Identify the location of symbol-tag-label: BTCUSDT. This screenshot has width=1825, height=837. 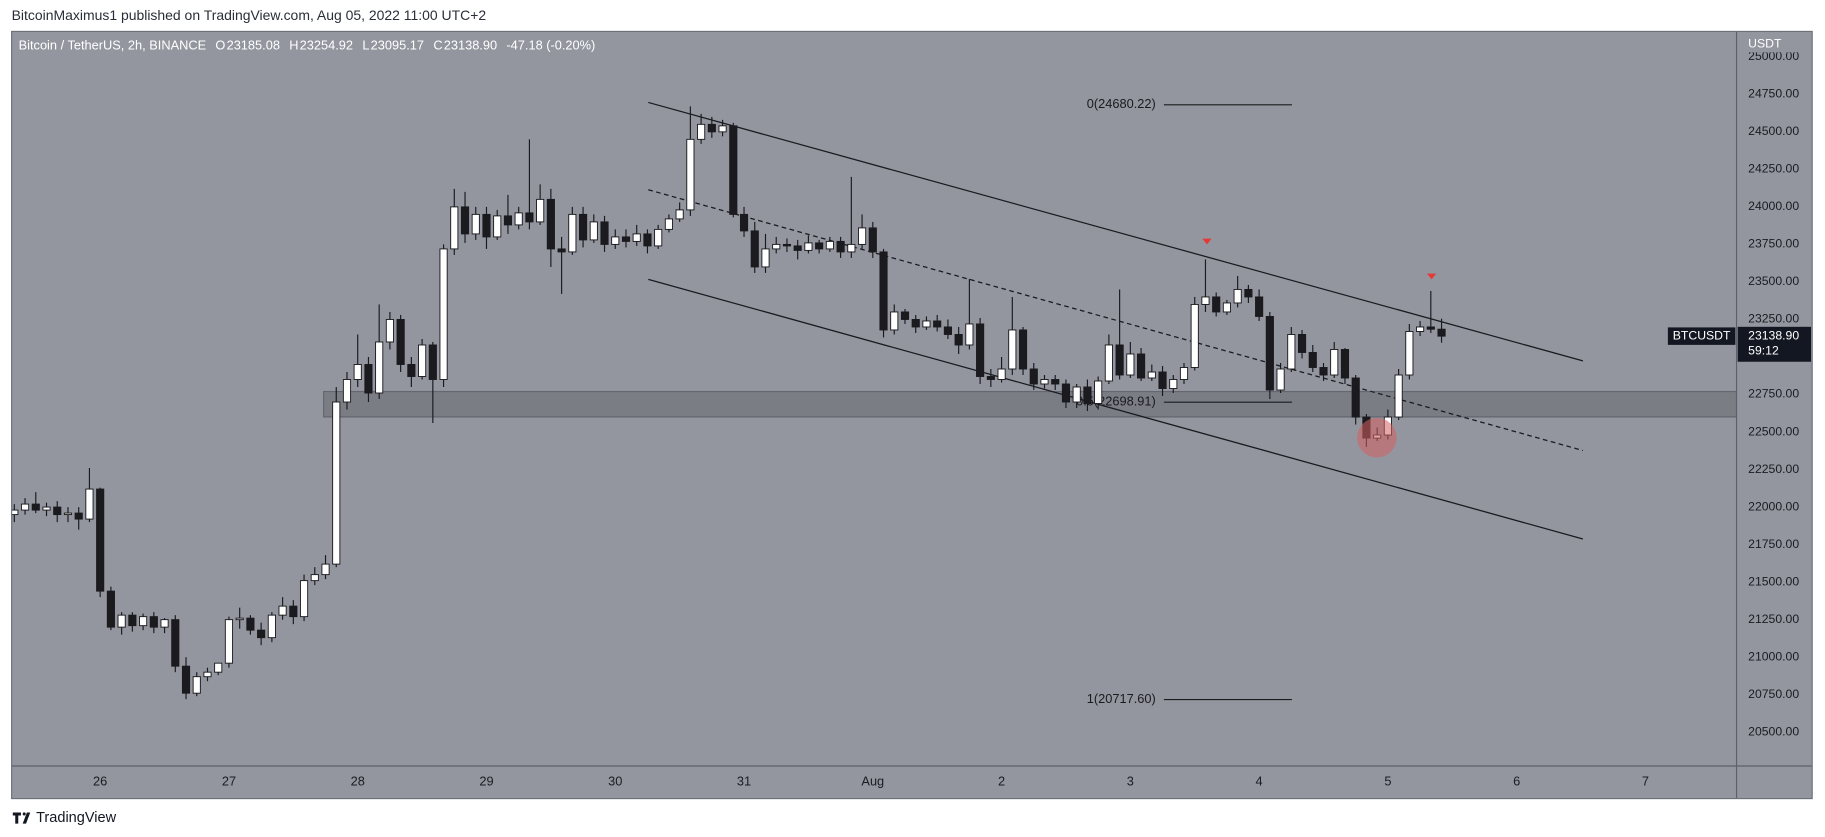
(1702, 335).